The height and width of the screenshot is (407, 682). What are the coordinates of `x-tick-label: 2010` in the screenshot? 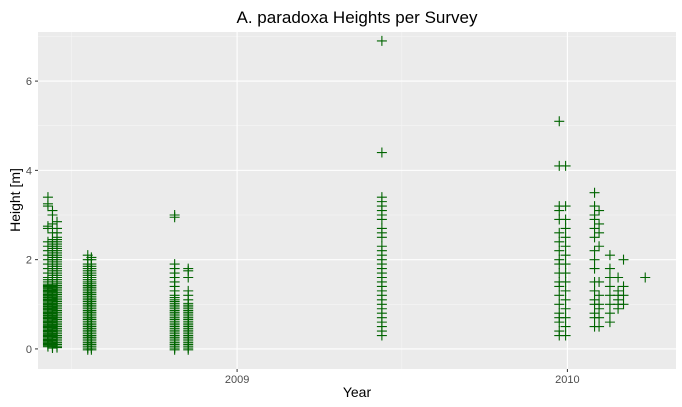 It's located at (567, 380).